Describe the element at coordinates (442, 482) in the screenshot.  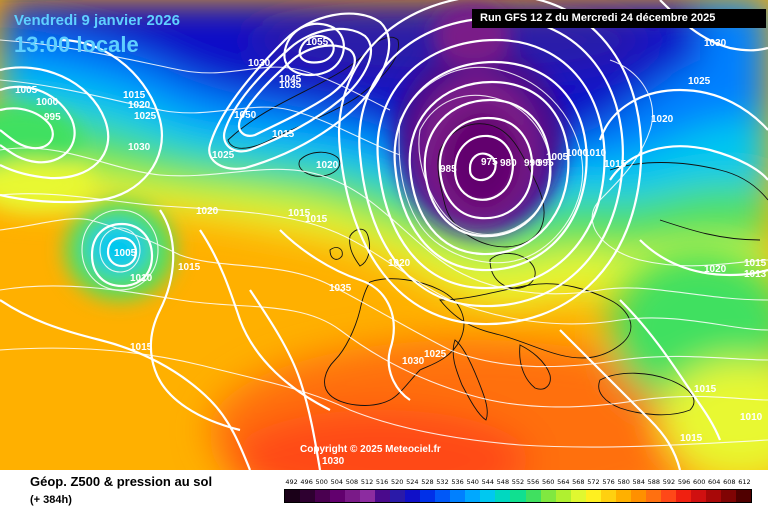
I see `scale-label: 532` at that location.